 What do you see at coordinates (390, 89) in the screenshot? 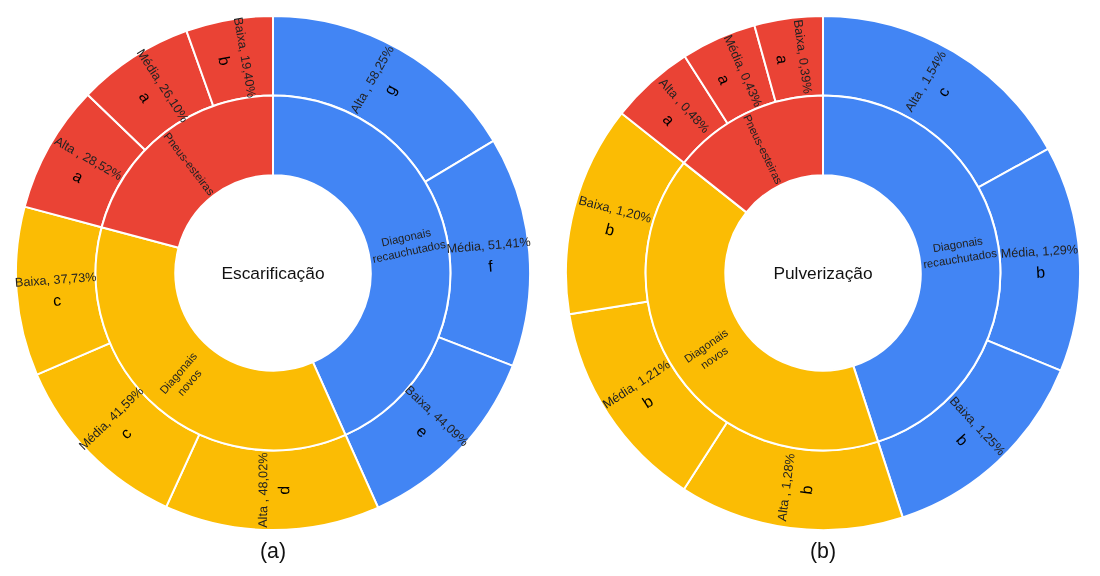
I see `data-label: g` at bounding box center [390, 89].